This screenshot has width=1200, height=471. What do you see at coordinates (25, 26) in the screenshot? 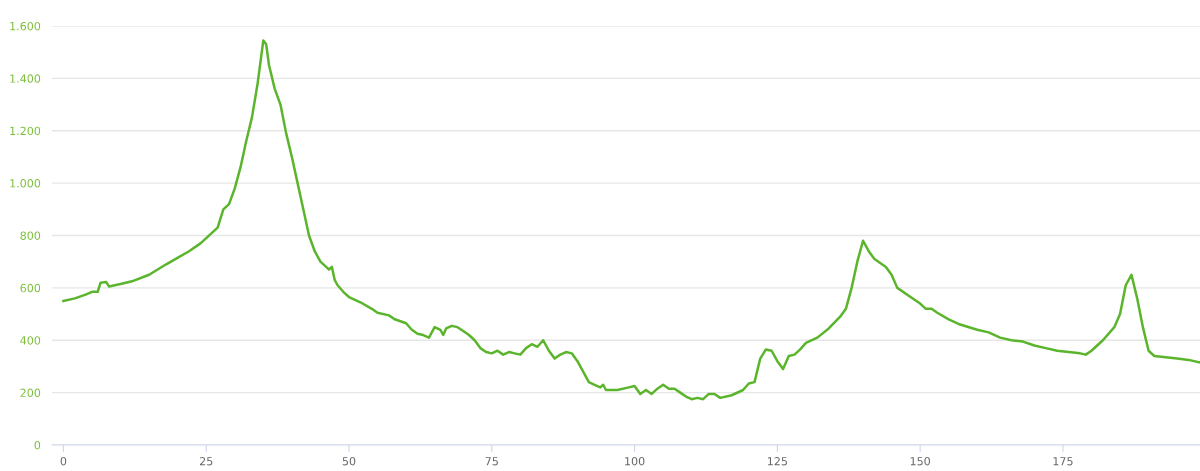
I see `y-tick-label: 1.600` at bounding box center [25, 26].